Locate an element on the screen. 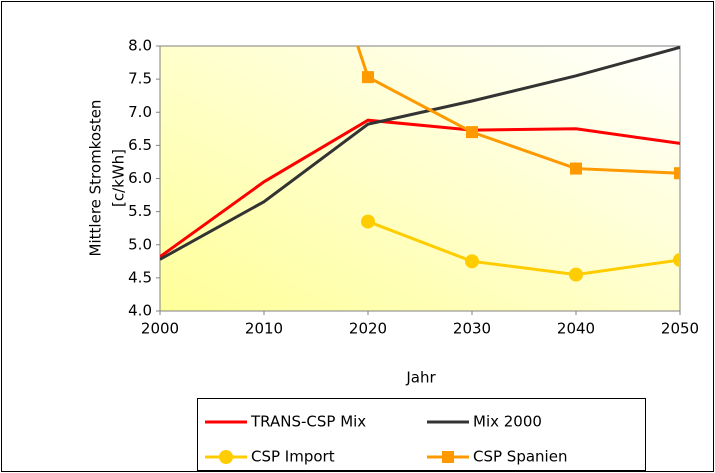  legend-label: TRANS-CSP Mix is located at coordinates (308, 422).